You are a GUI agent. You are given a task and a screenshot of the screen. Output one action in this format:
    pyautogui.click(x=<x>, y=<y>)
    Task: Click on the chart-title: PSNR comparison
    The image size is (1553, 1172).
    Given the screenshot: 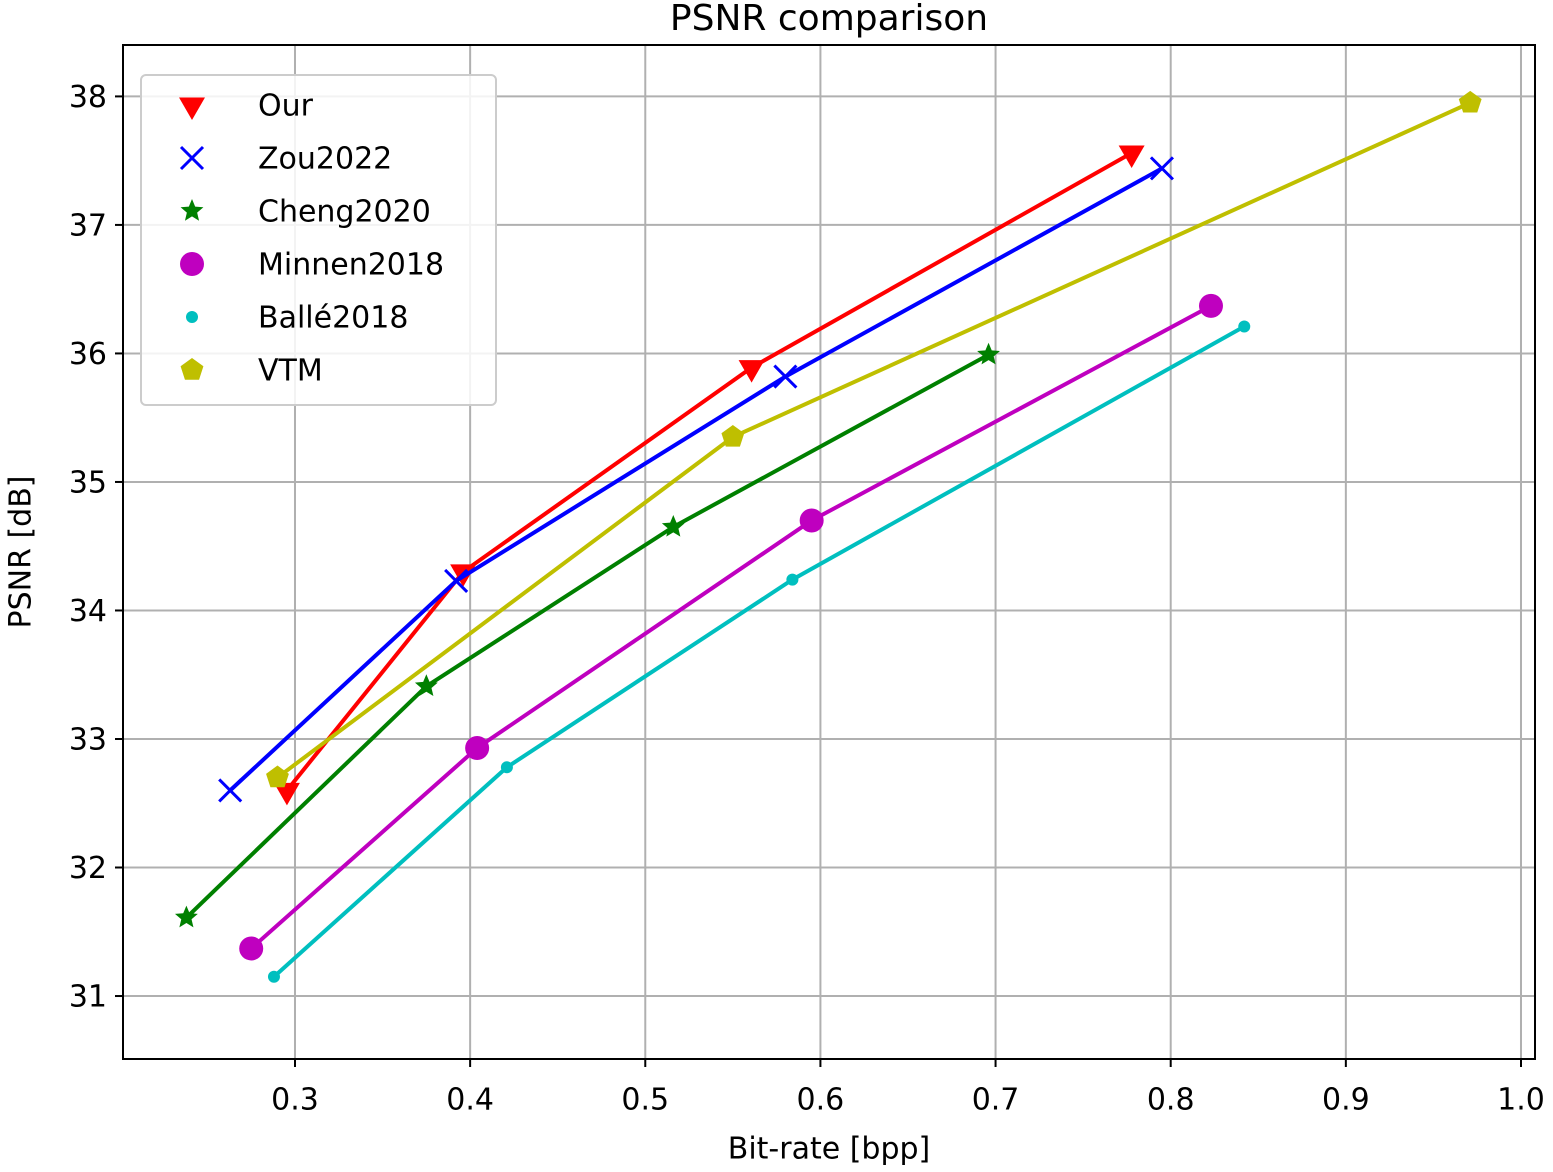 What is the action you would take?
    pyautogui.click(x=829, y=19)
    